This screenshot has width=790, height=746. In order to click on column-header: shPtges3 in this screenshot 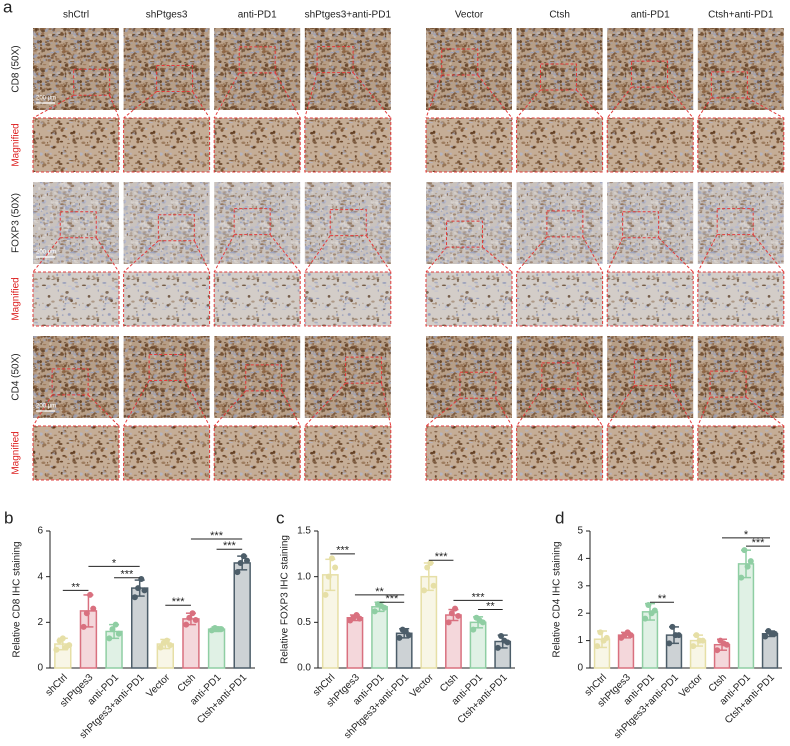, I will do `click(167, 15)`.